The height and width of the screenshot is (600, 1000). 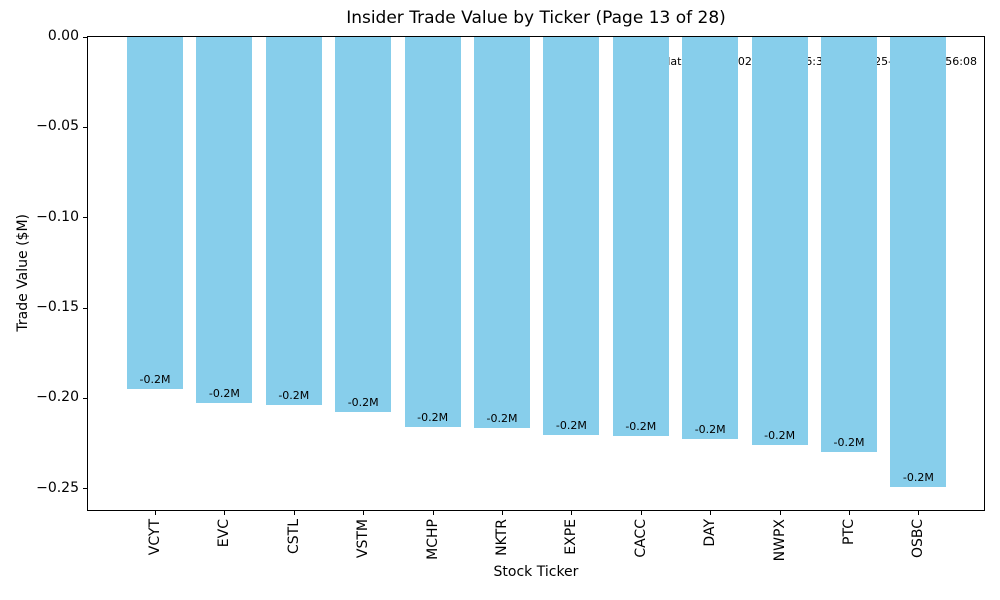 I want to click on y-tick-label-2: −0.10, so click(x=57, y=216).